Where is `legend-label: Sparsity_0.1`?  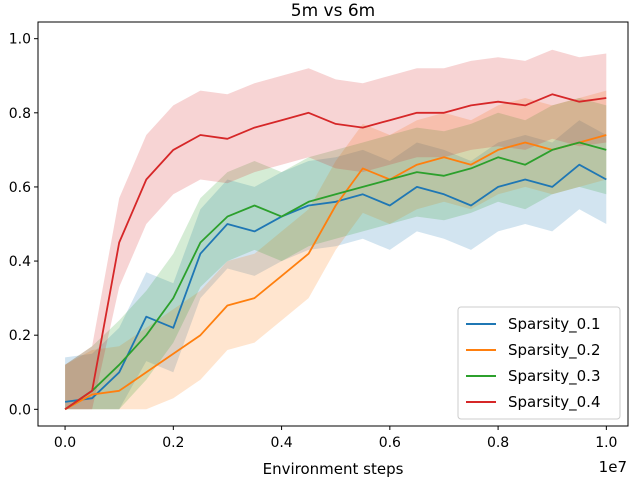
legend-label: Sparsity_0.1 is located at coordinates (554, 324).